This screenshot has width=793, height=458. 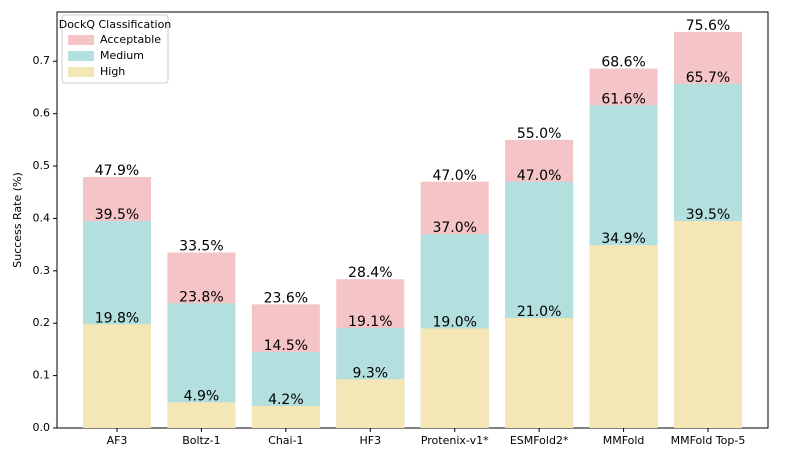 What do you see at coordinates (42, 270) in the screenshot?
I see `y-tick-label: 0.3` at bounding box center [42, 270].